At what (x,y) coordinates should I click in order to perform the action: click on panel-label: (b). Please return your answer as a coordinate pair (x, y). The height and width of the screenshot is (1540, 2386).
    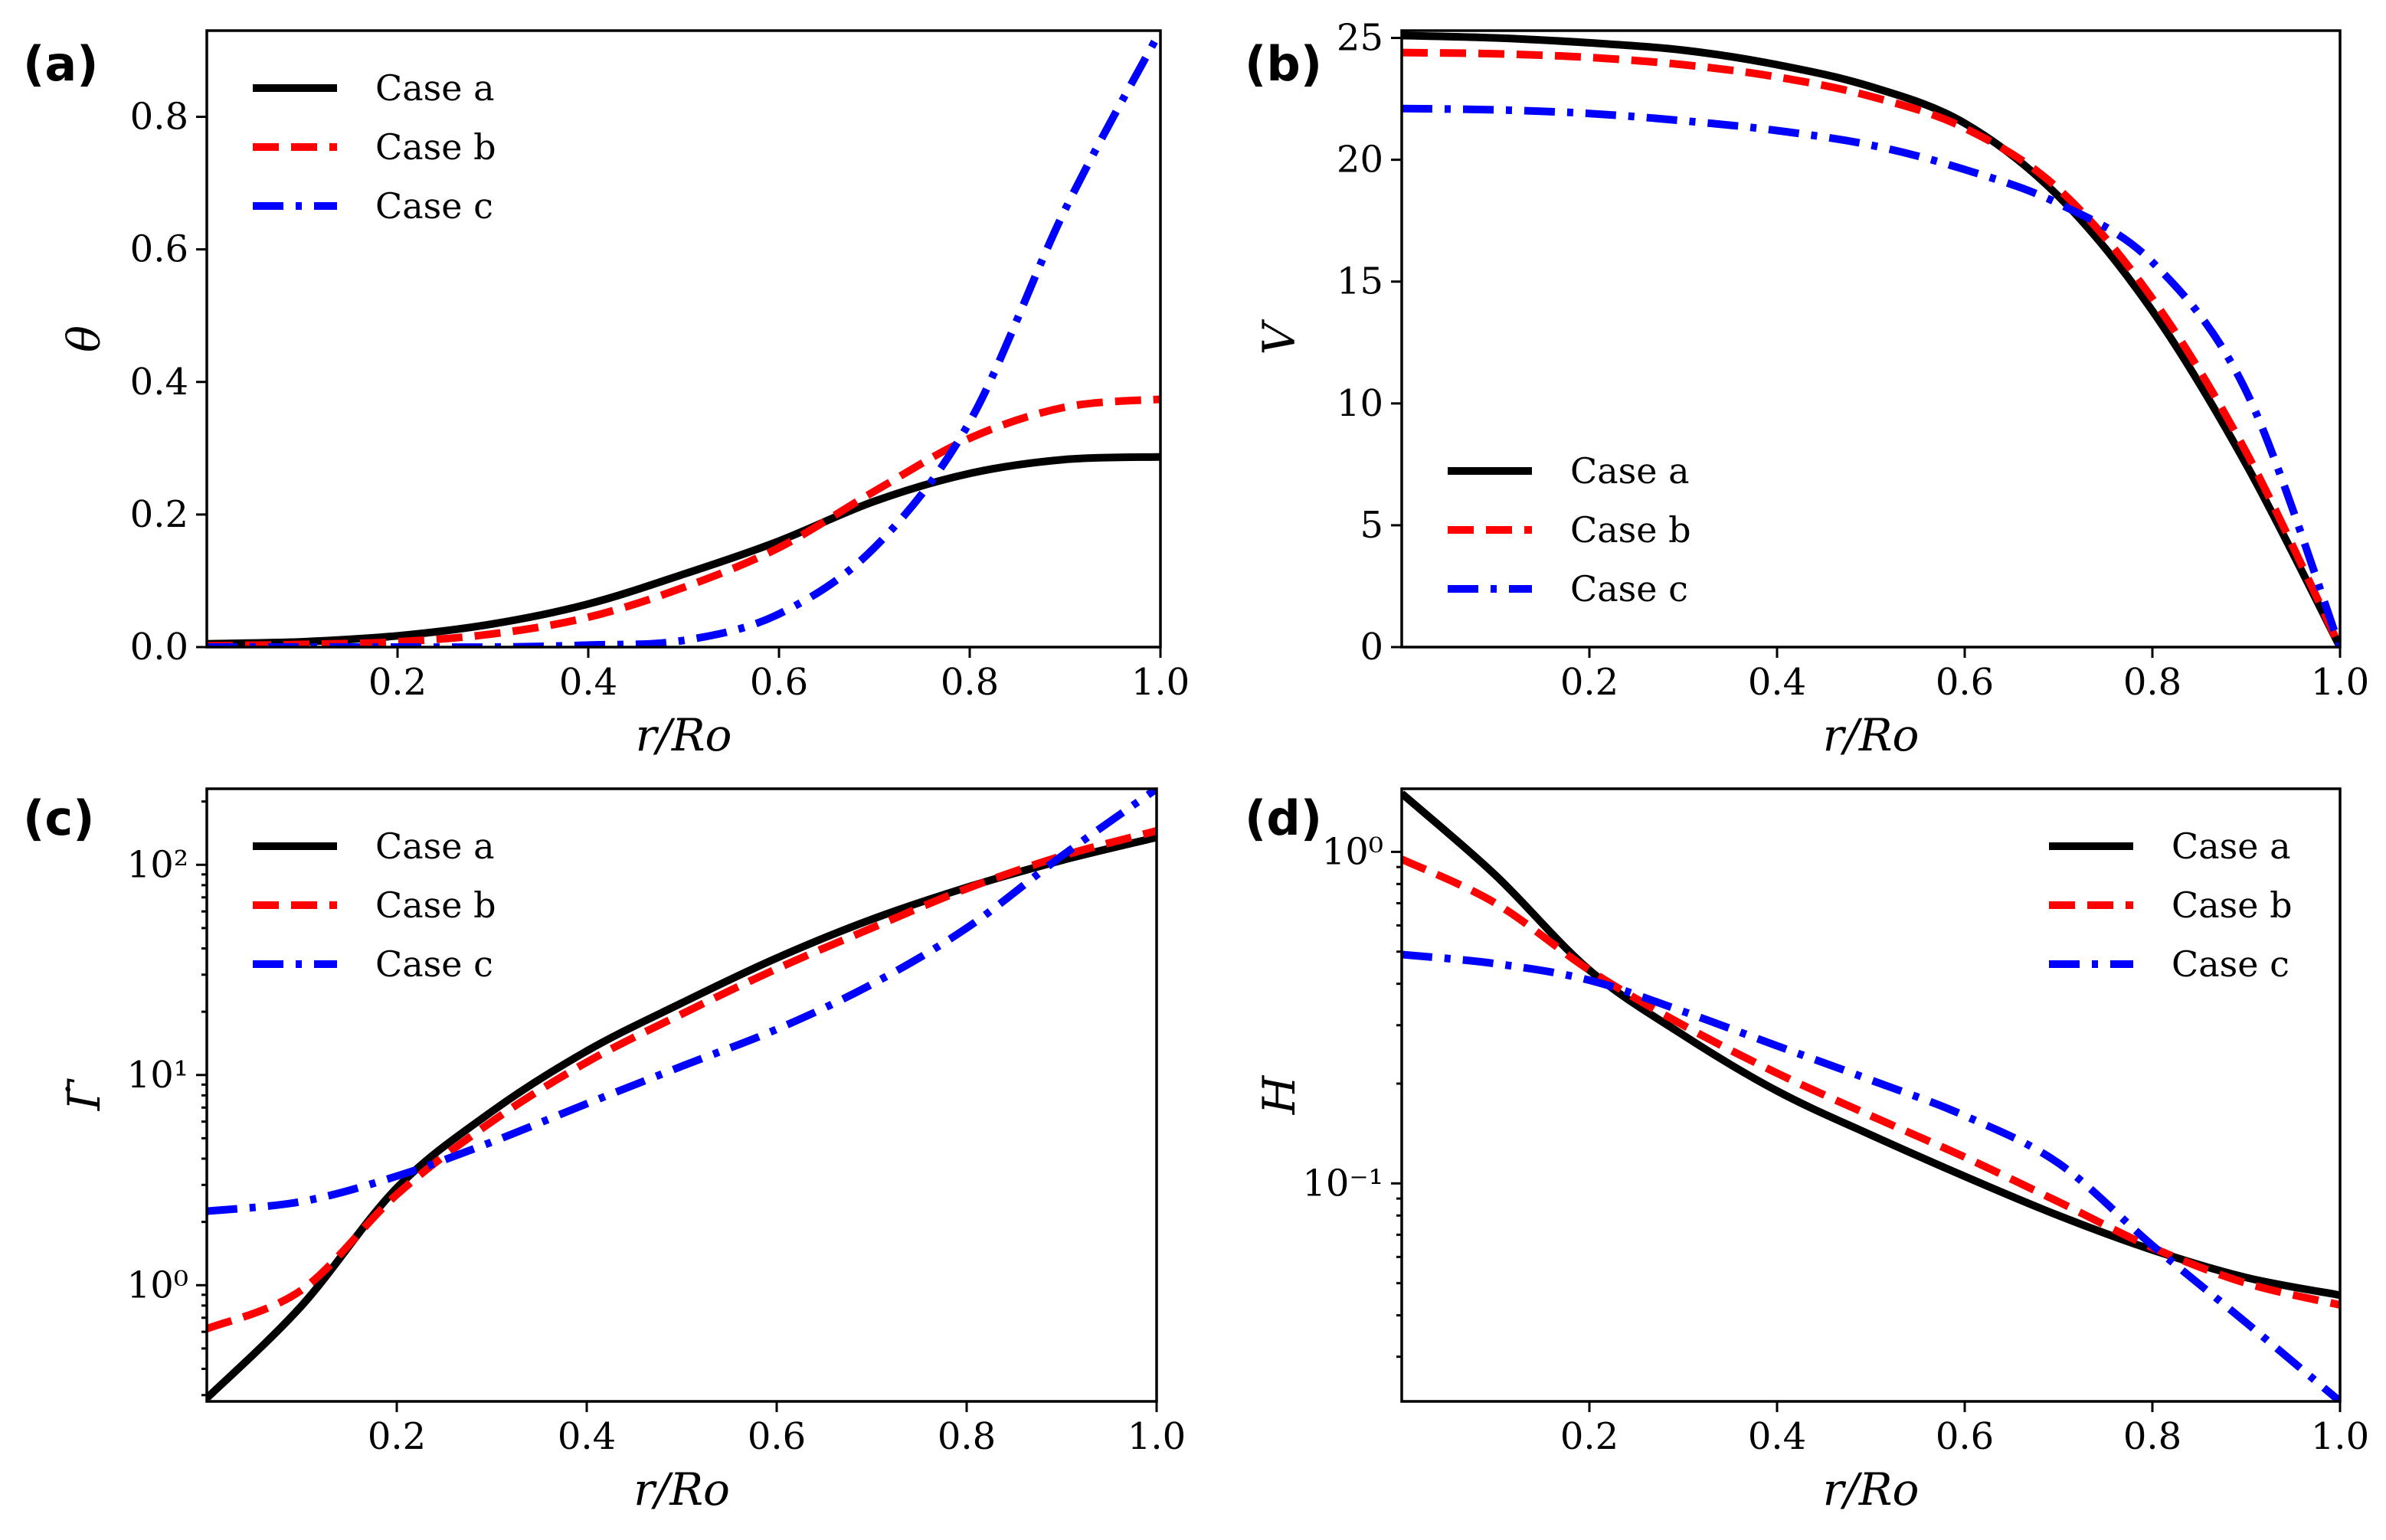
    Looking at the image, I should click on (1283, 64).